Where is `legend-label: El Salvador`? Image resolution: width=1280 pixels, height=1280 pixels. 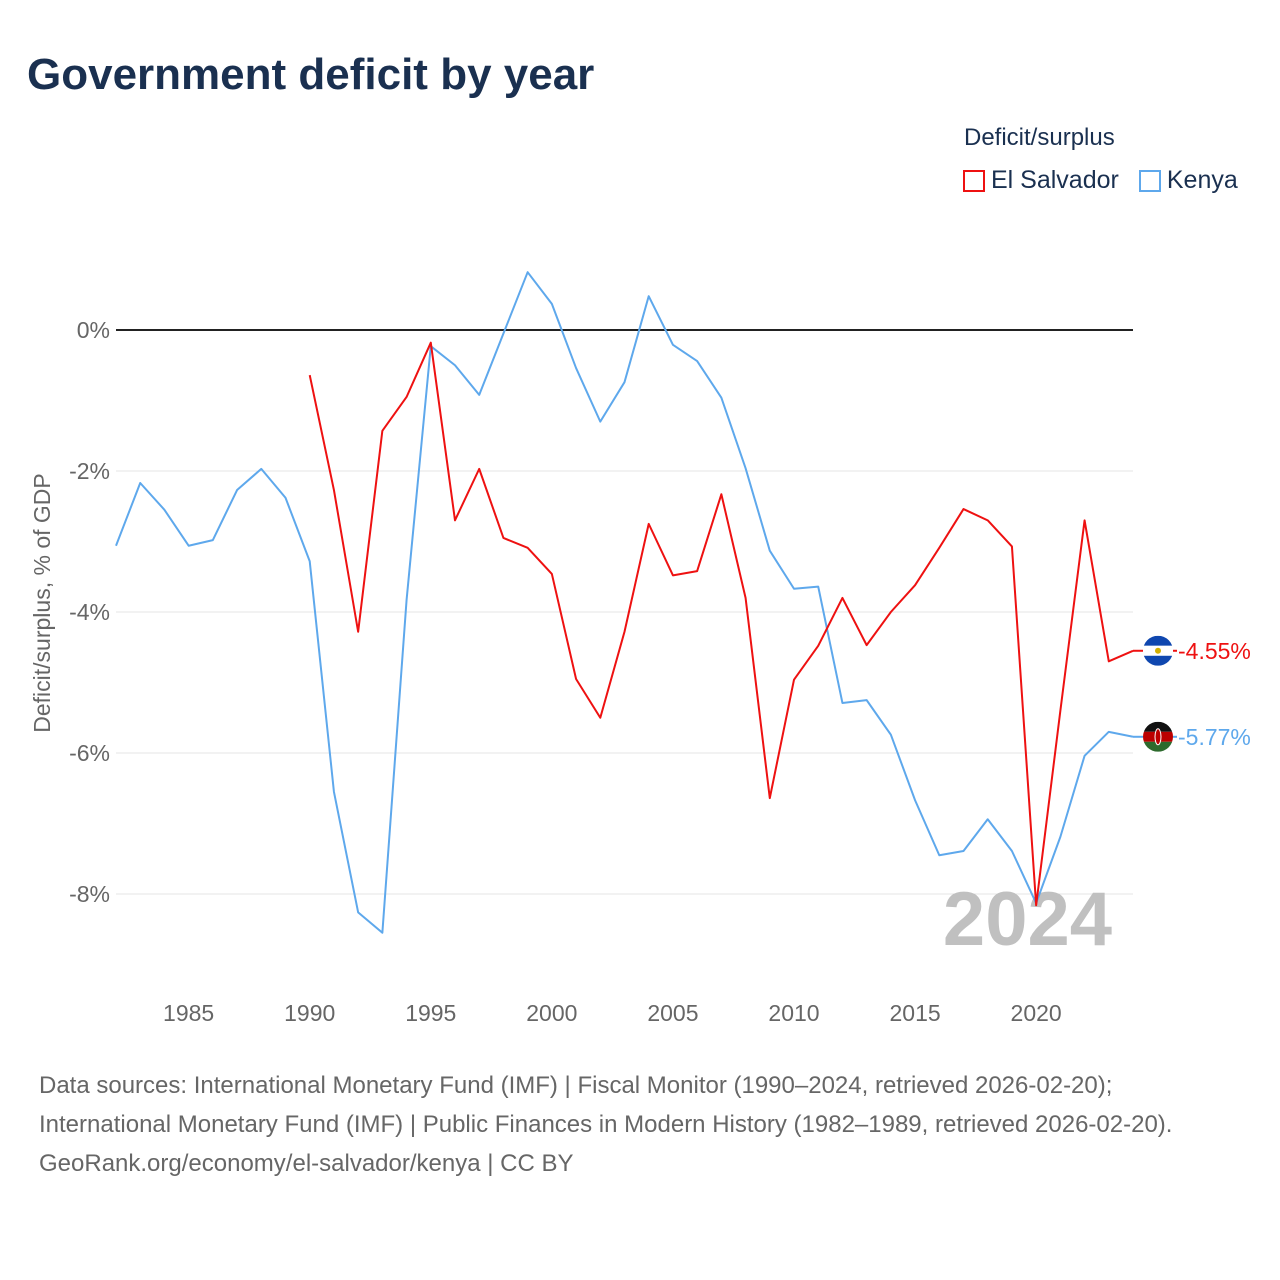
legend-label: El Salvador is located at coordinates (1055, 180).